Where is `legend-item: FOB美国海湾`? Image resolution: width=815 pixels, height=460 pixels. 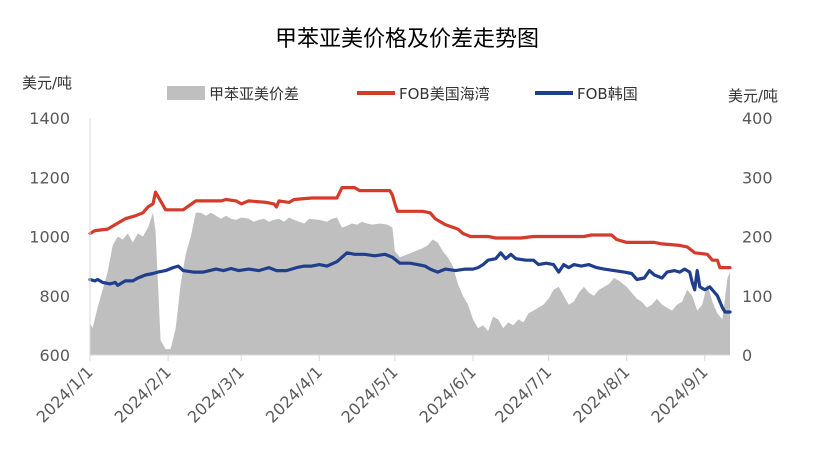 legend-item: FOB美国海湾 is located at coordinates (423, 94).